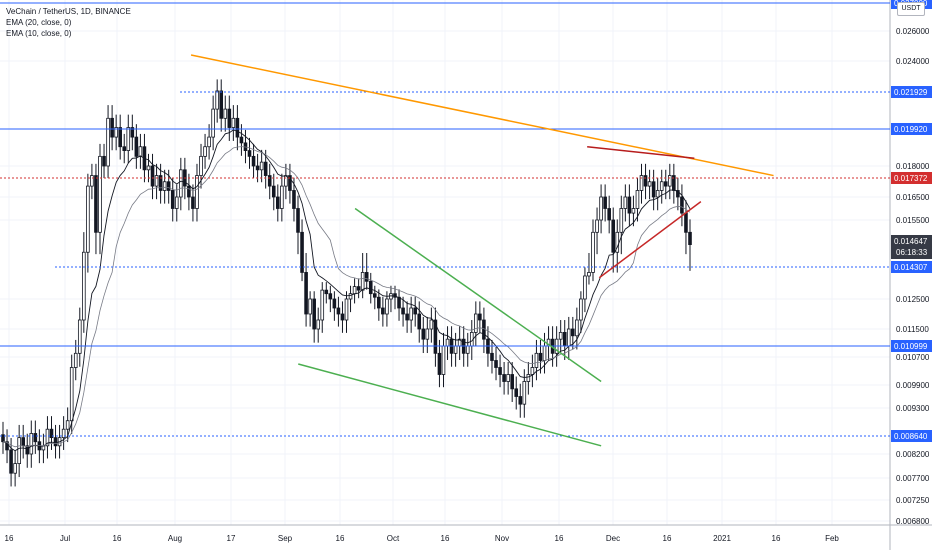 This screenshot has width=932, height=550. Describe the element at coordinates (650, 239) in the screenshot. I see `trendline-rising-wedge-lower` at that location.